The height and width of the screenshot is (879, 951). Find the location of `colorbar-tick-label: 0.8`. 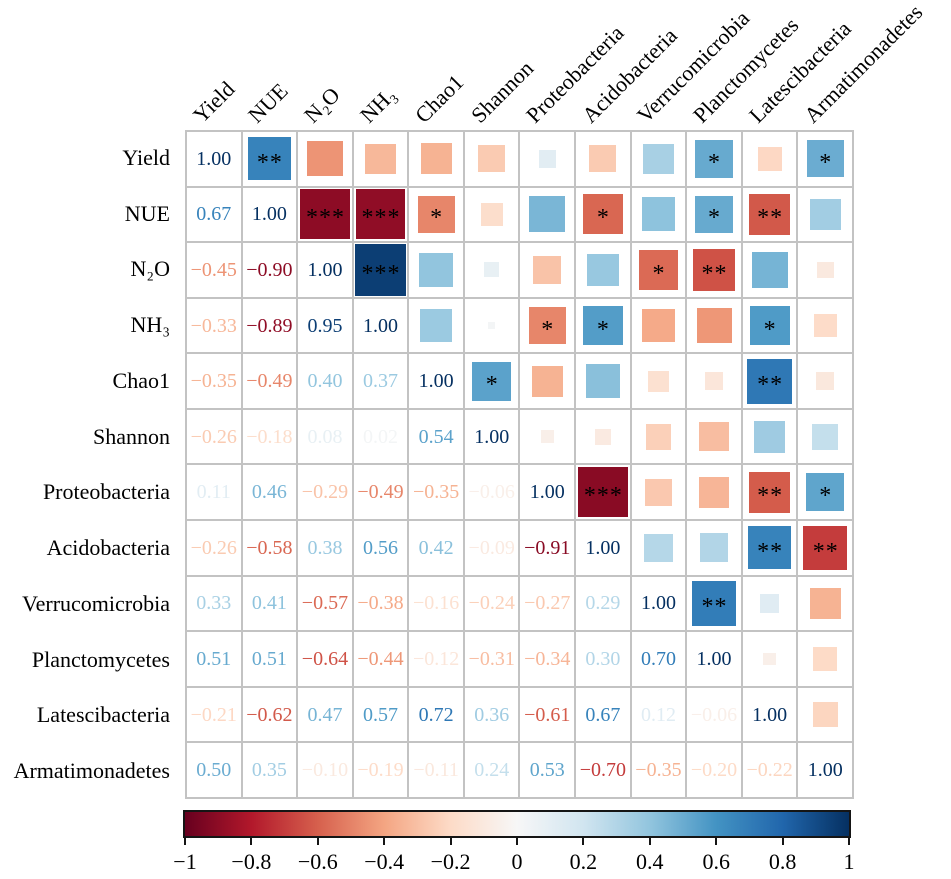

colorbar-tick-label: 0.8 is located at coordinates (782, 861).